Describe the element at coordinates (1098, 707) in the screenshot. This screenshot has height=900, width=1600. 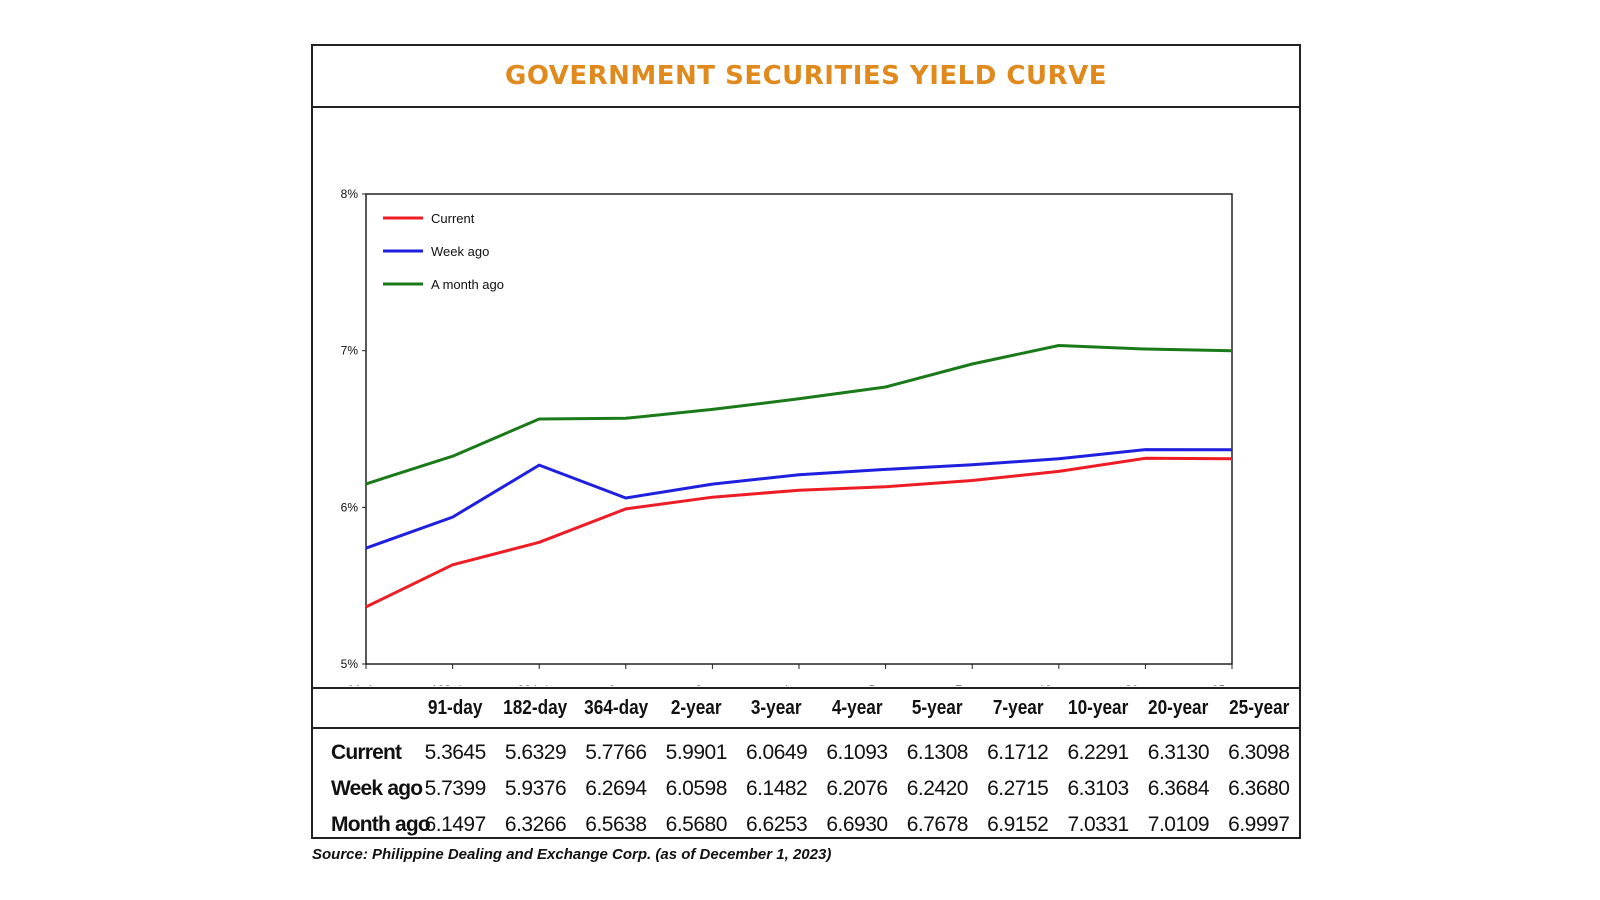
I see `table-header-cell: 10-year` at that location.